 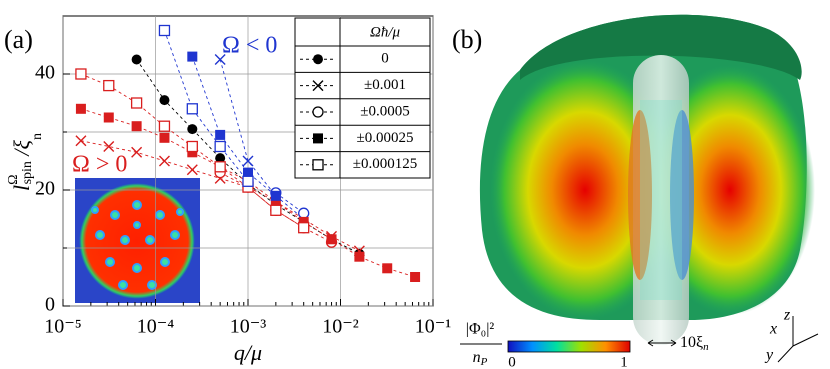 I want to click on y-tick-label: 0, so click(x=50, y=305).